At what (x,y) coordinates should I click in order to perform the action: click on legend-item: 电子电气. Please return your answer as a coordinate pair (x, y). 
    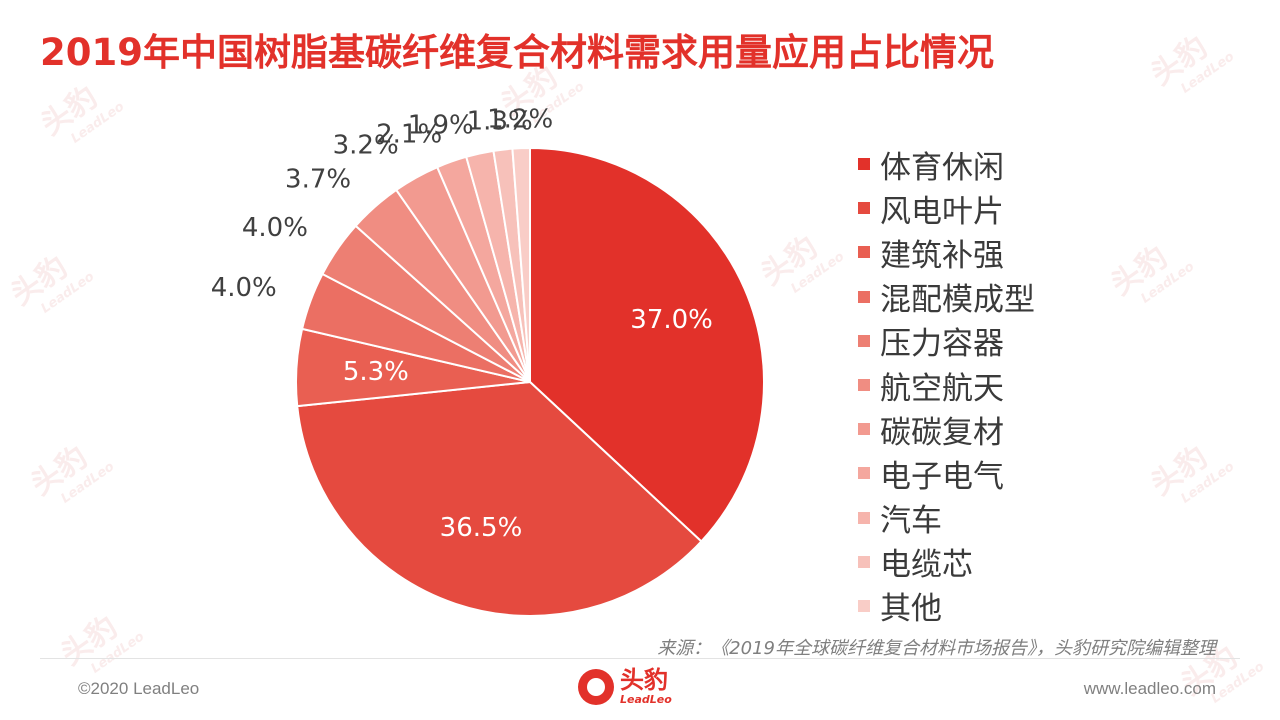
    Looking at the image, I should click on (946, 473).